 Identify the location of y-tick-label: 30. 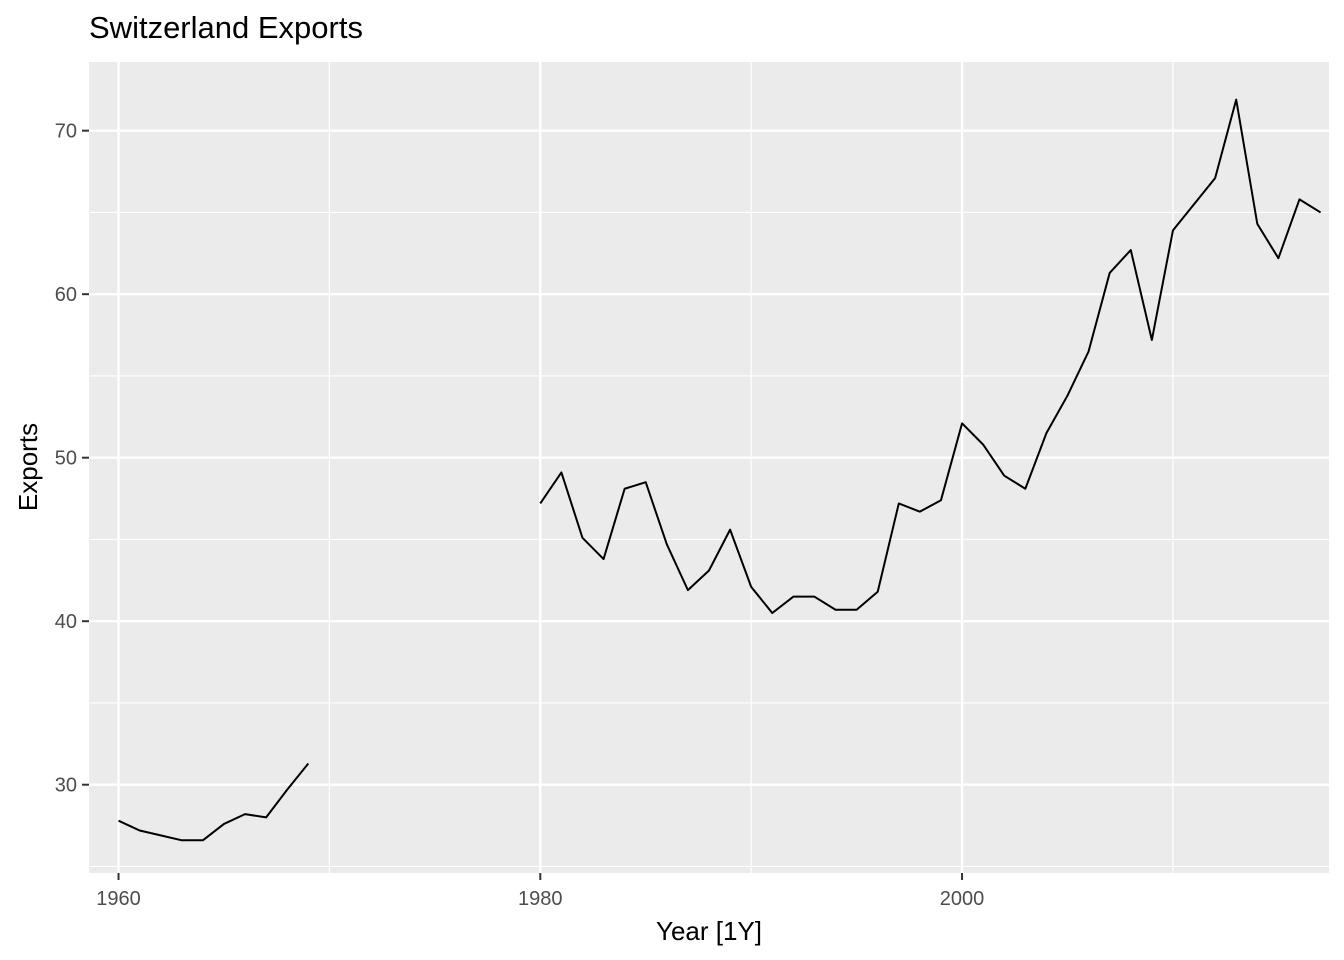
(66, 786).